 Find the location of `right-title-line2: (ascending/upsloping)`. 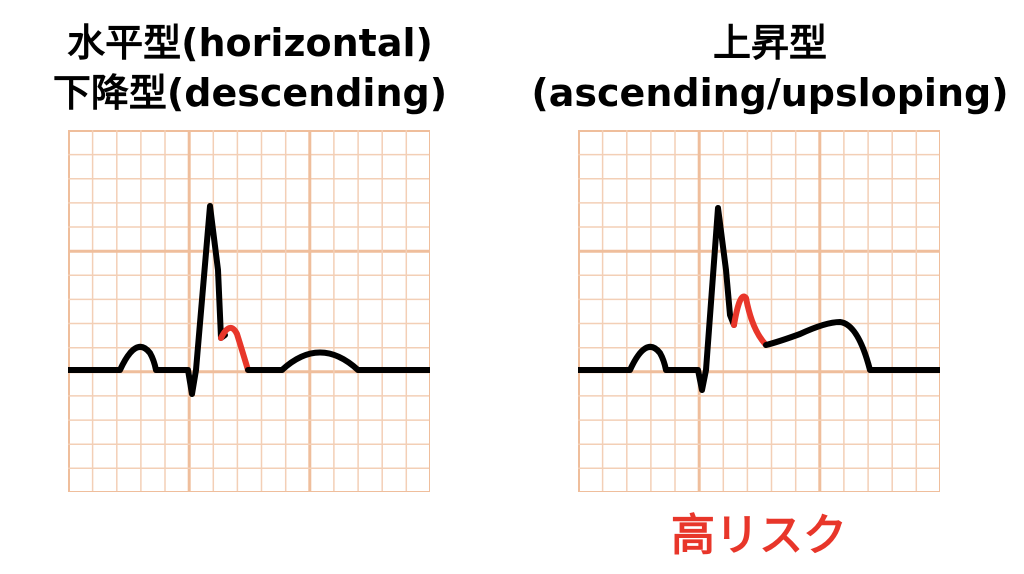

right-title-line2: (ascending/upsloping) is located at coordinates (770, 93).